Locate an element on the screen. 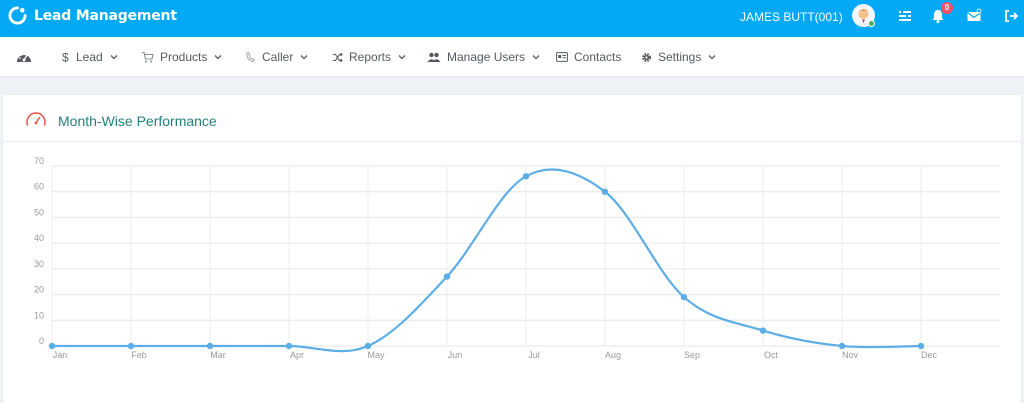 This screenshot has height=403, width=1024. nav-manage-users-label: Manage Users is located at coordinates (486, 57).